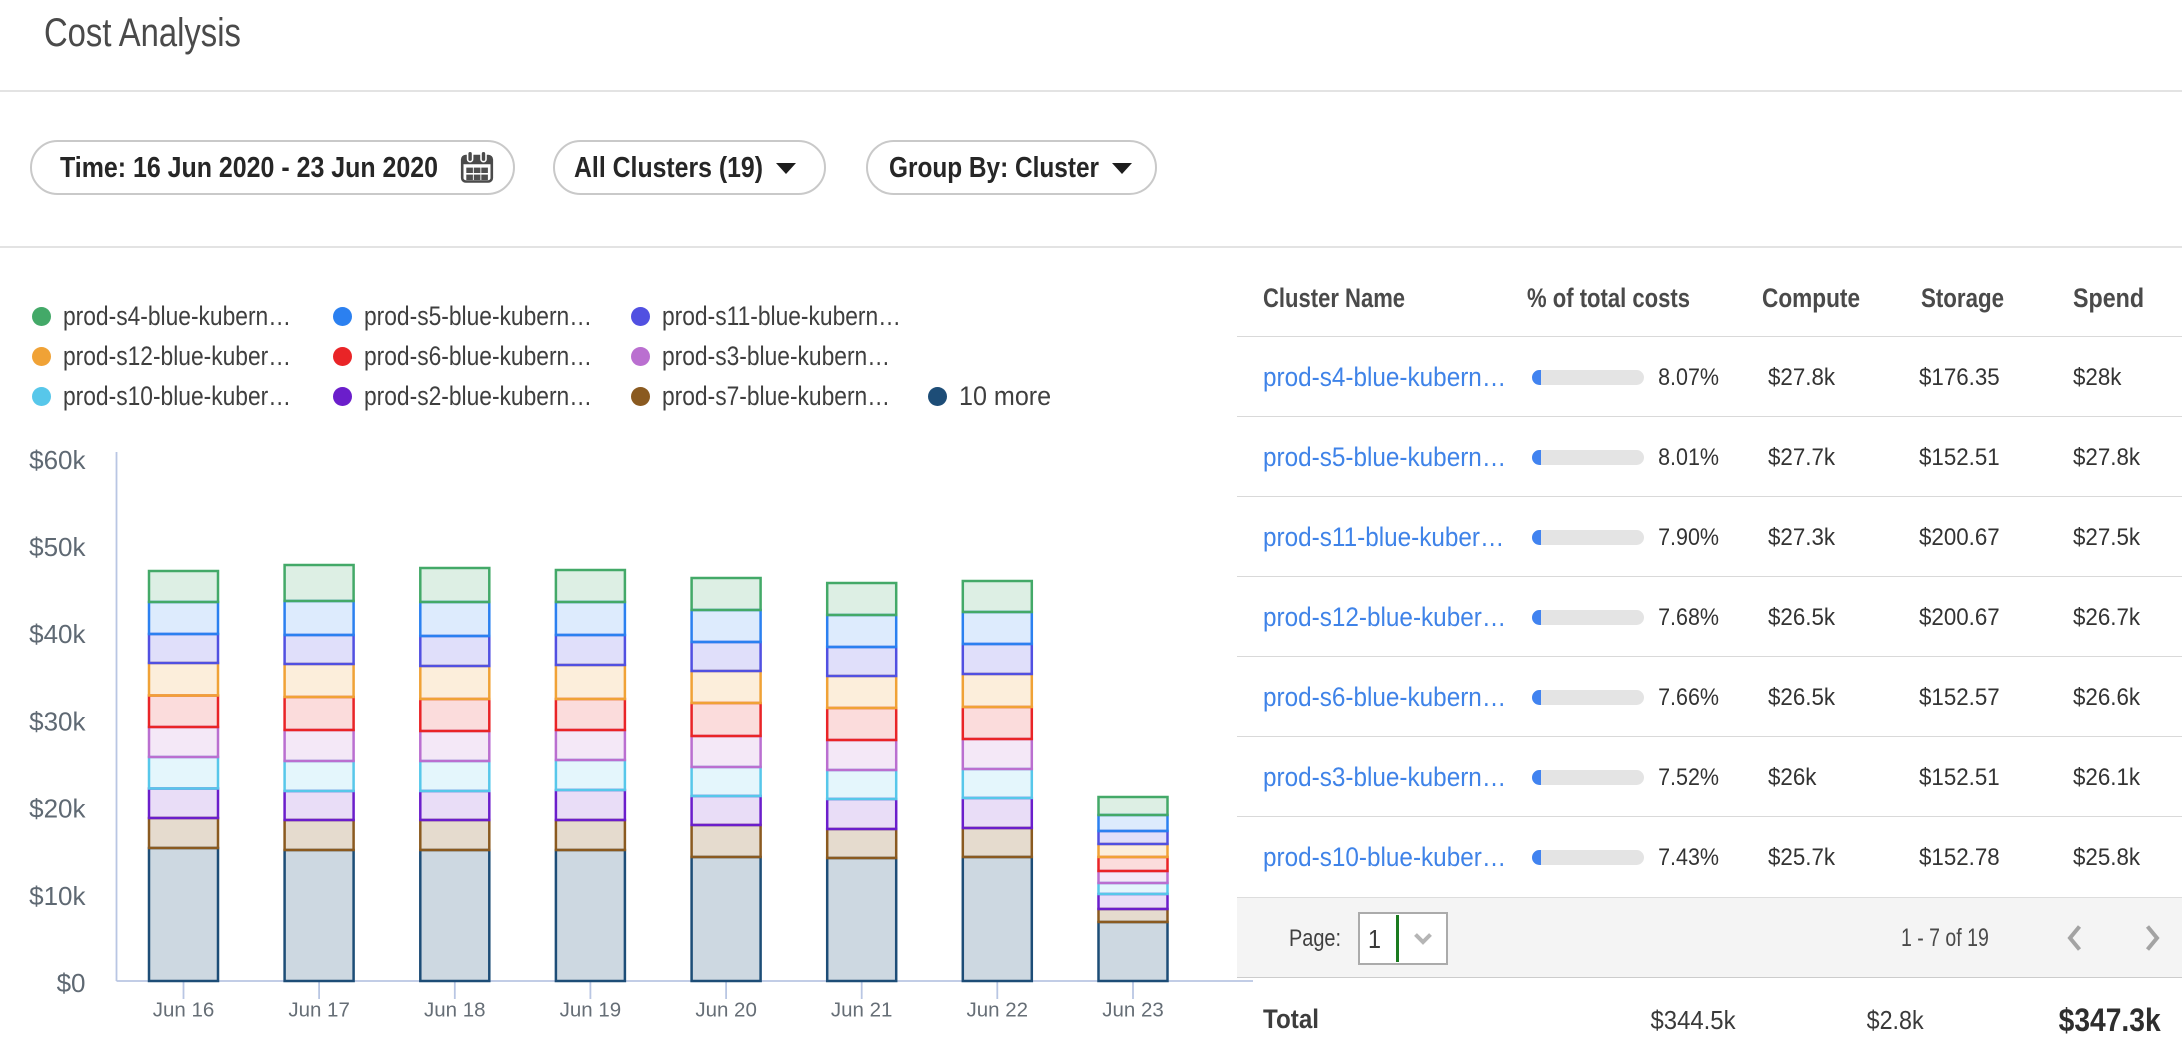 This screenshot has width=2182, height=1052. What do you see at coordinates (319, 1010) in the screenshot?
I see `svg-text: Jun 17` at bounding box center [319, 1010].